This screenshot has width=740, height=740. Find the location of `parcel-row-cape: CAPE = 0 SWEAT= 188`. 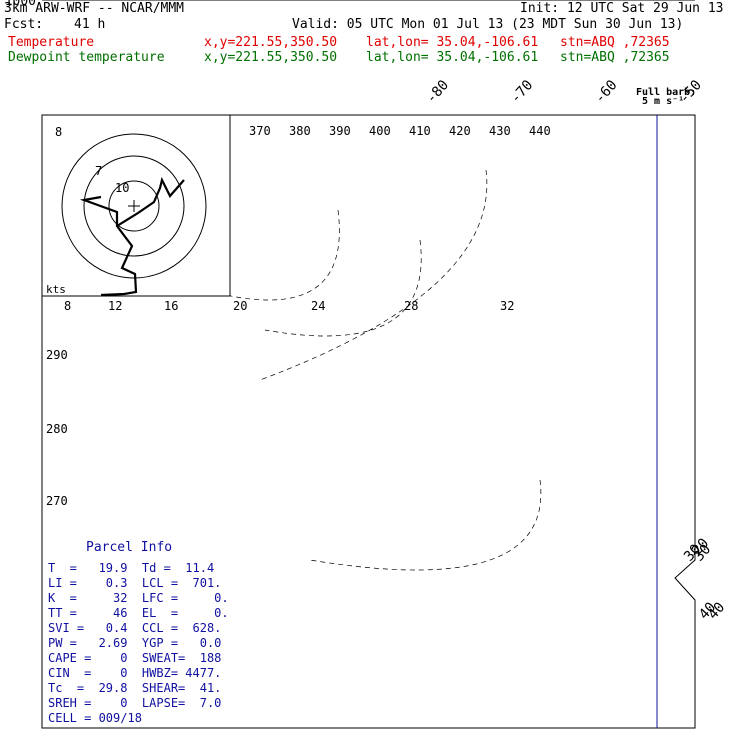

parcel-row-cape: CAPE = 0 SWEAT= 188 is located at coordinates (135, 658).